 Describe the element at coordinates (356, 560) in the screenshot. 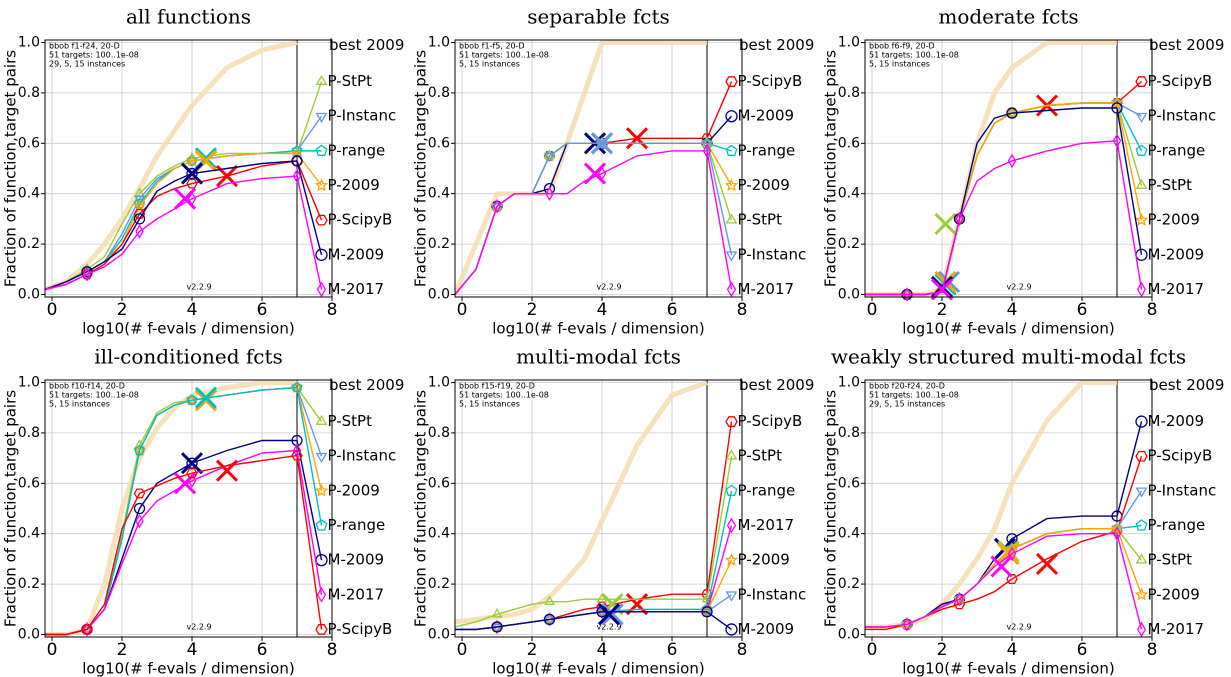

I see `legend-label: M-2009` at that location.